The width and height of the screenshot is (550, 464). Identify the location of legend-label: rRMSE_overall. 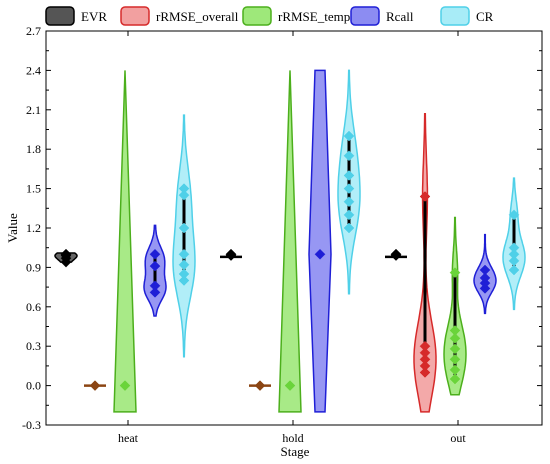
(197, 16).